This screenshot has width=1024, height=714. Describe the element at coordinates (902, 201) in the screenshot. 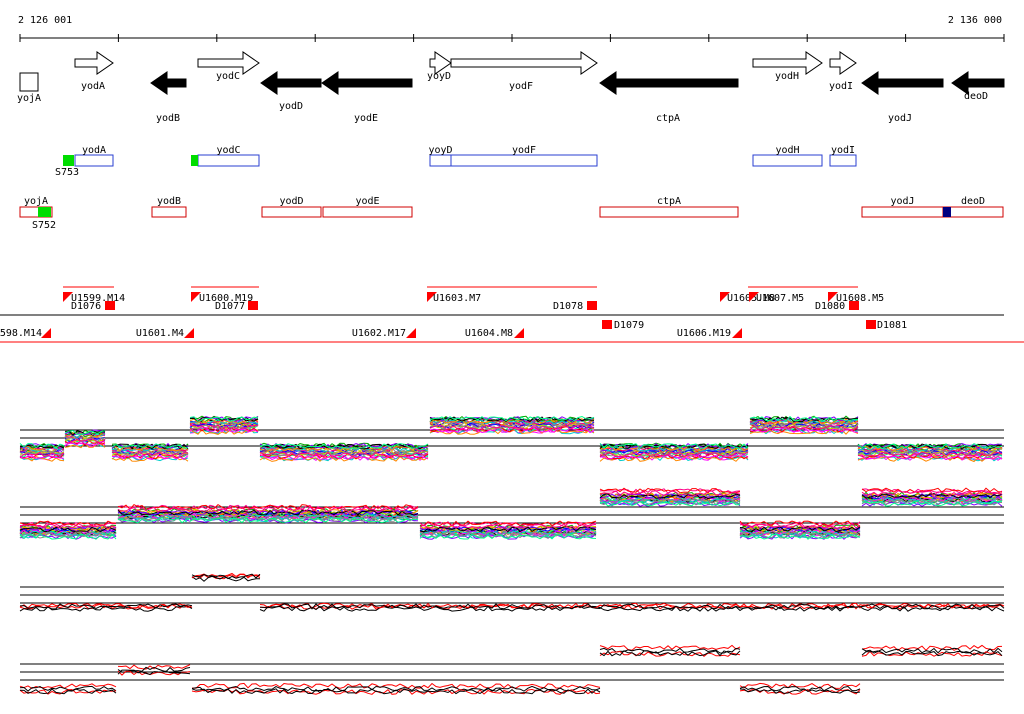

I see `reverse-region-label: yodJ` at that location.